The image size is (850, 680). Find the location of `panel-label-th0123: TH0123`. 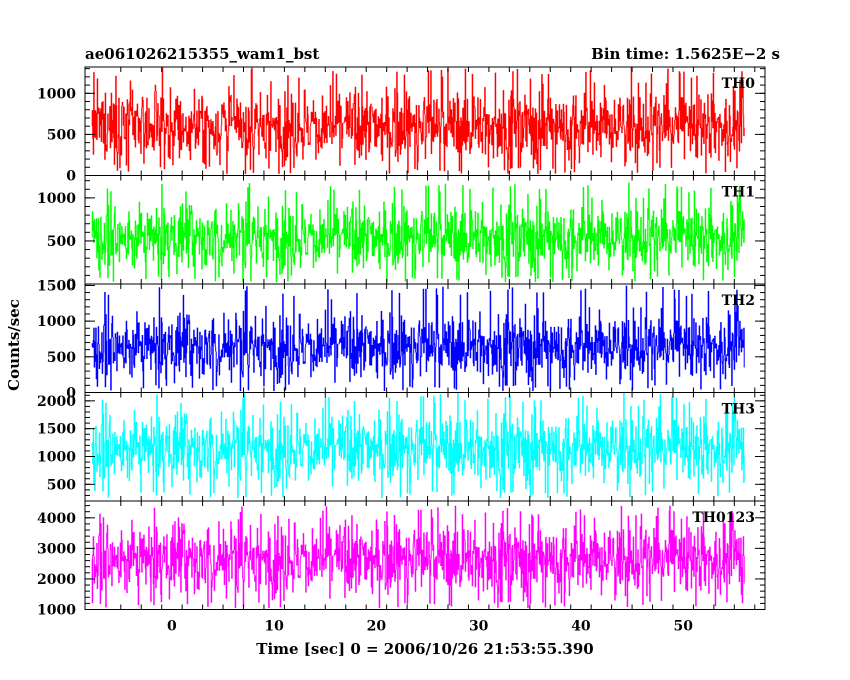

panel-label-th0123: TH0123 is located at coordinates (723, 518).